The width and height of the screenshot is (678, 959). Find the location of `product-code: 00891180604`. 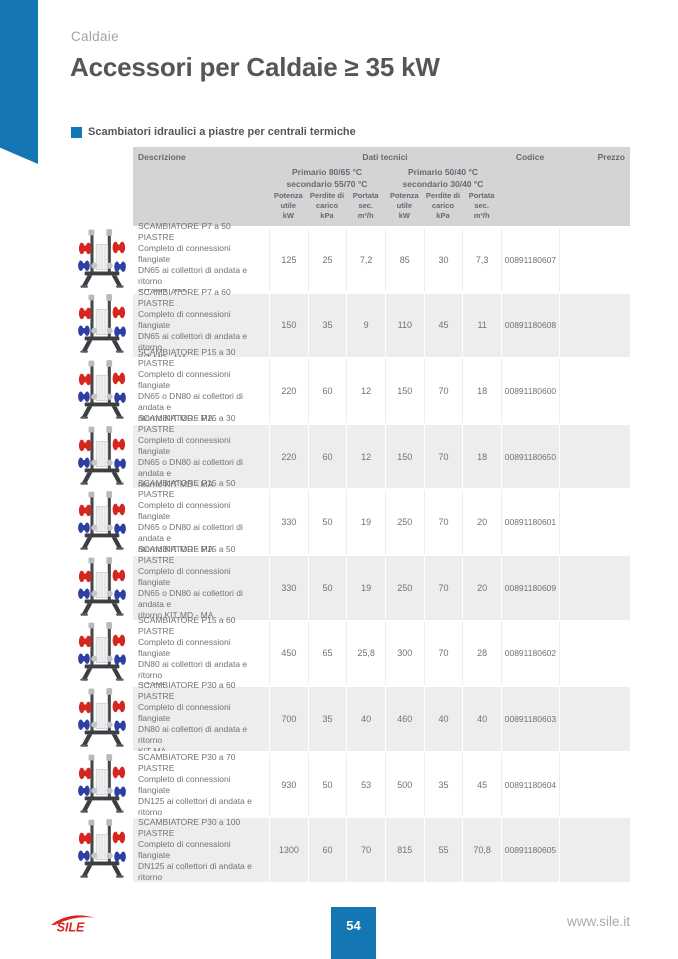

product-code: 00891180604 is located at coordinates (529, 784).